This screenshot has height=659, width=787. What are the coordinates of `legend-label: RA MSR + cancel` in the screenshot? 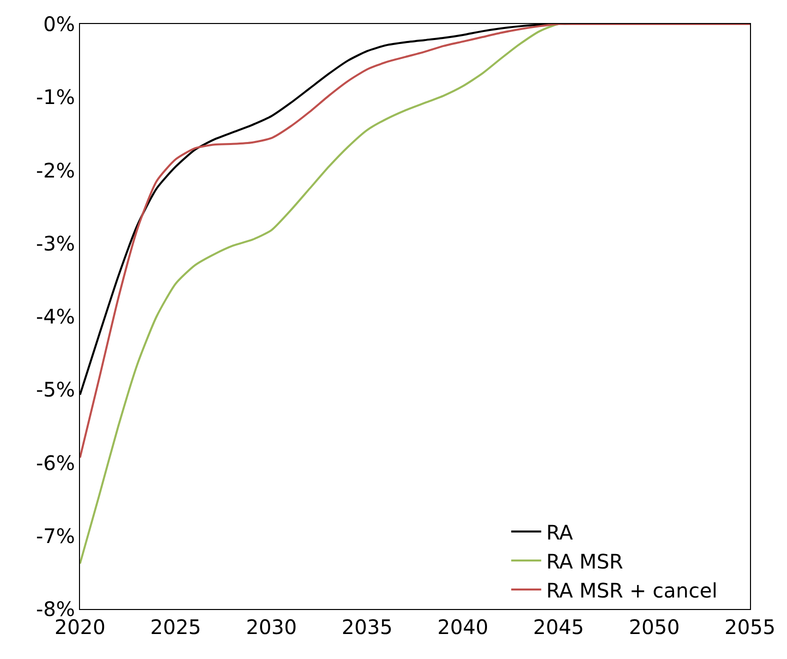 It's located at (632, 590).